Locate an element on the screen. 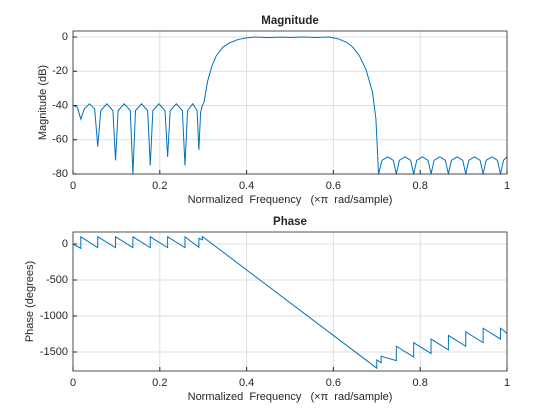 The image size is (560, 420). chart-title: Magnitude is located at coordinates (290, 21).